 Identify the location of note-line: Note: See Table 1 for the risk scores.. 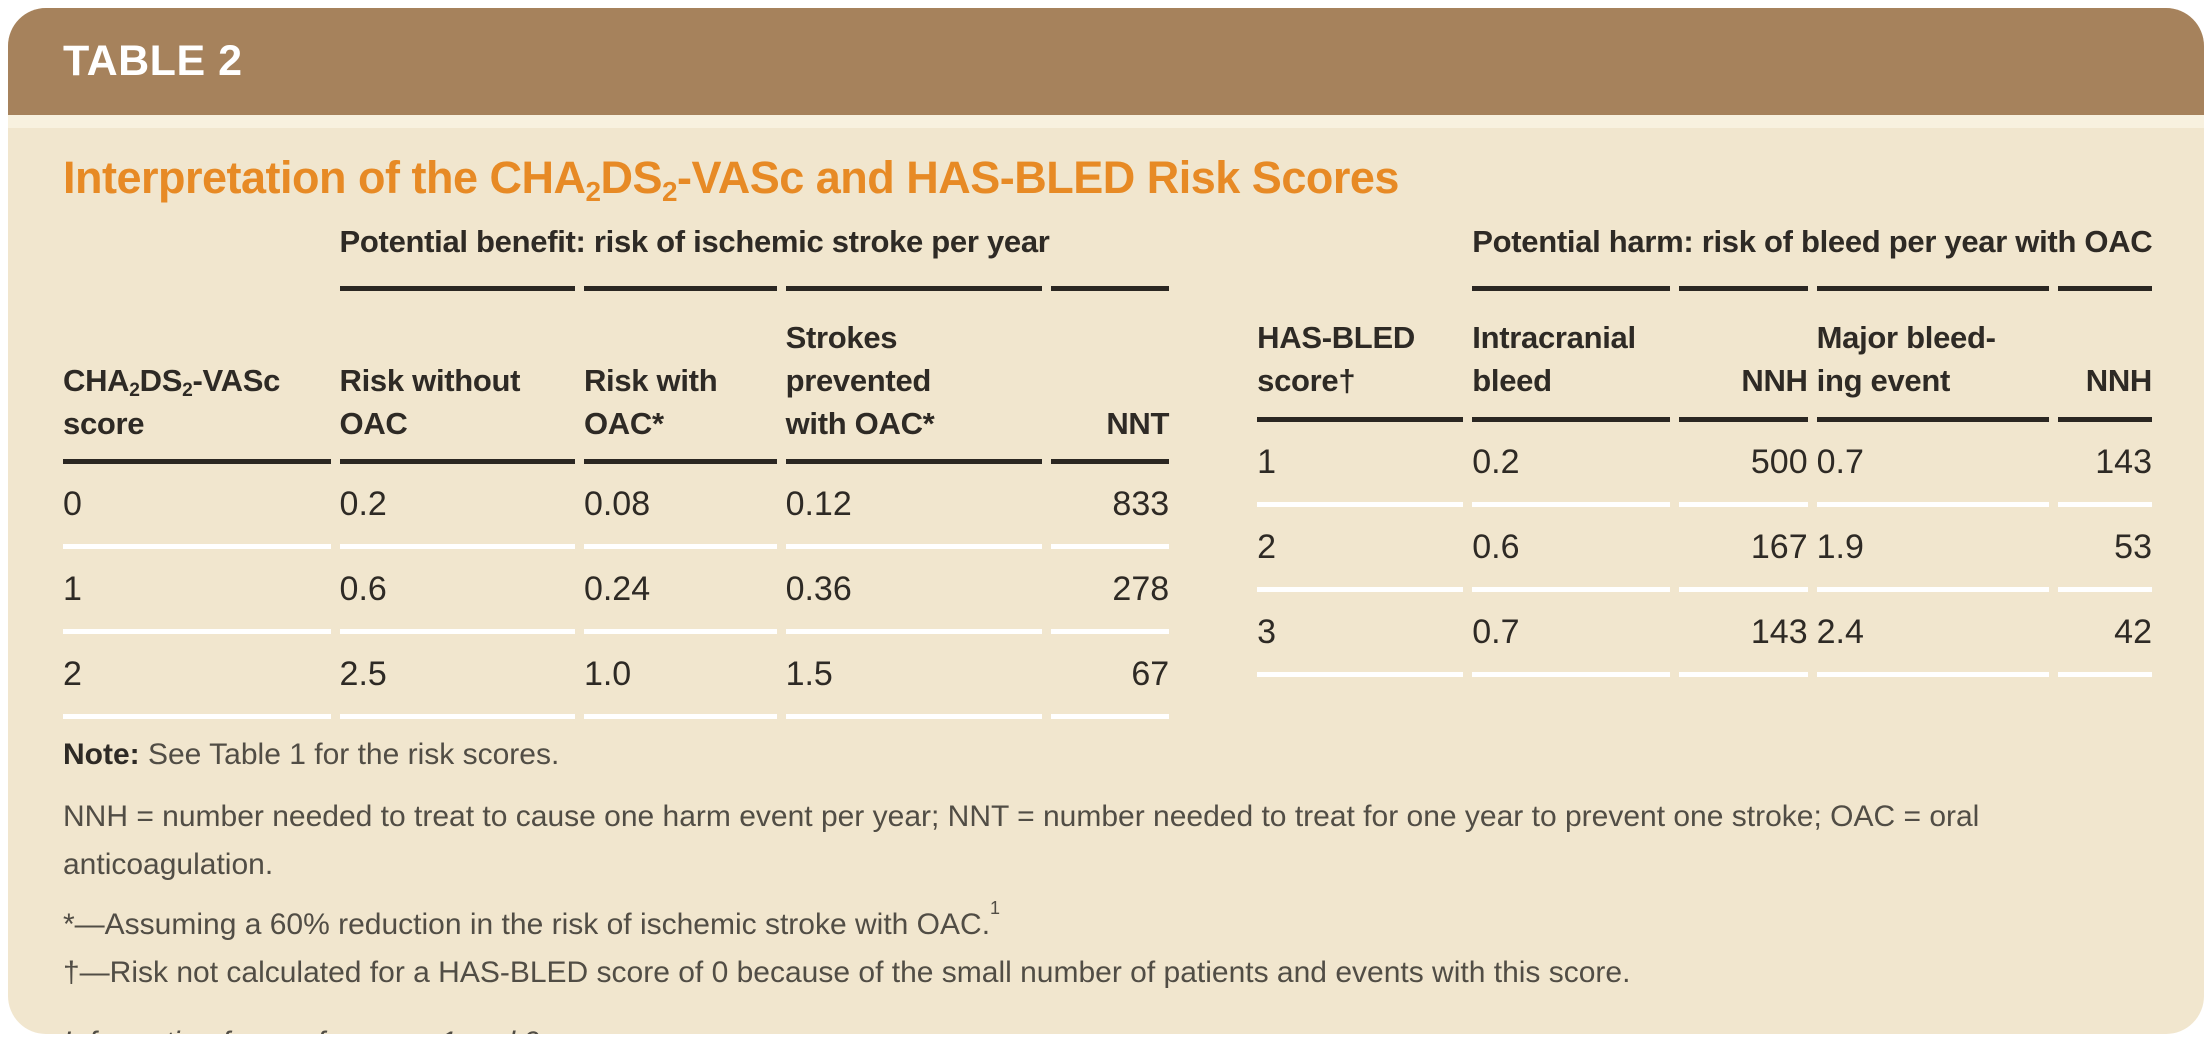
(1107, 755).